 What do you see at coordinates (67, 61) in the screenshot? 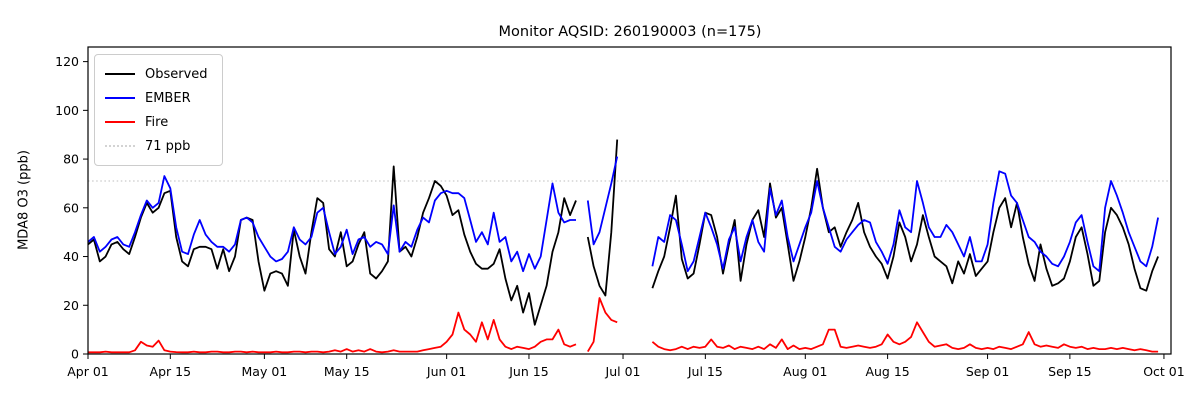
I see `y-tick-label: 120` at bounding box center [67, 61].